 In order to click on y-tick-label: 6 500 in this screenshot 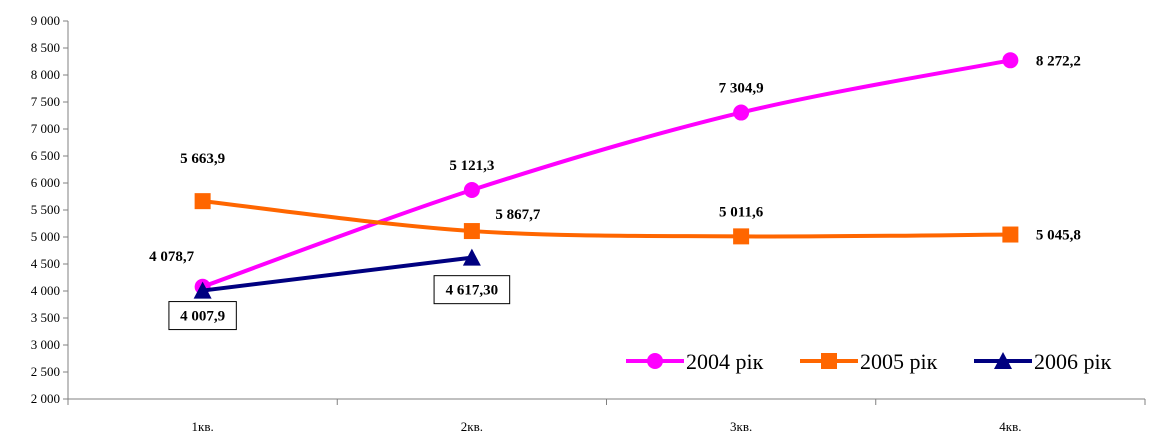, I will do `click(45, 155)`.